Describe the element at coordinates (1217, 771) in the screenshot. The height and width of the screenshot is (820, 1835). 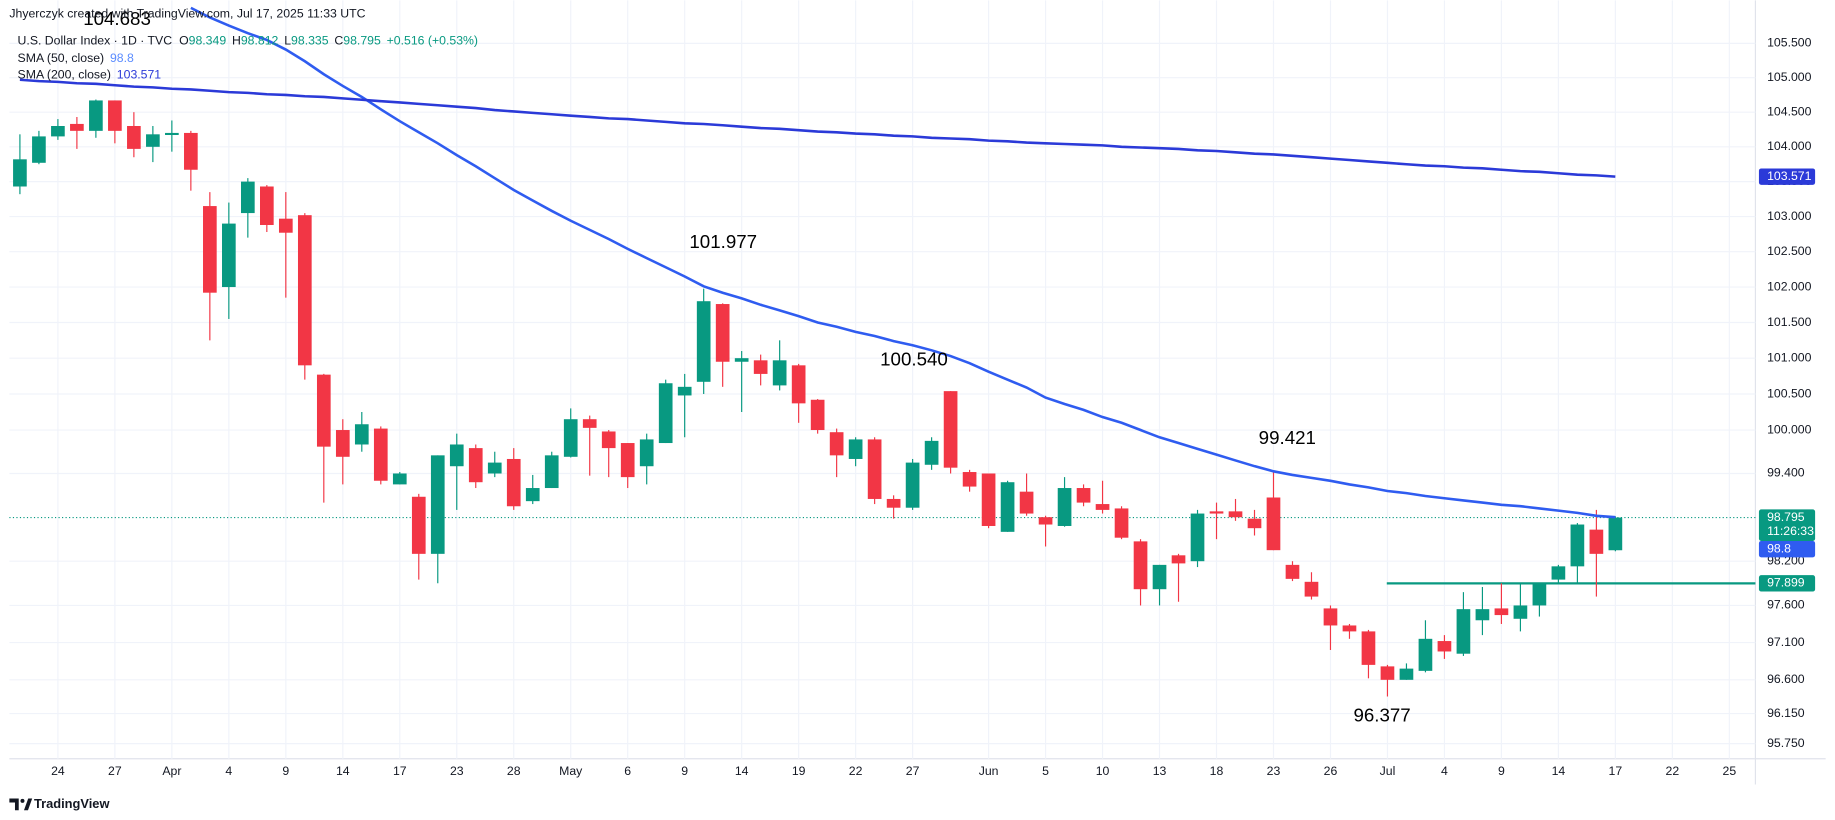
I see `x-tick-label: 18` at that location.